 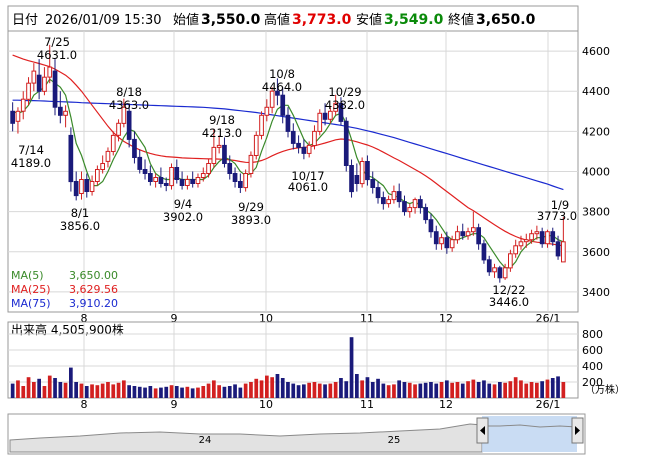 I want to click on header-bar, so click(x=293, y=18).